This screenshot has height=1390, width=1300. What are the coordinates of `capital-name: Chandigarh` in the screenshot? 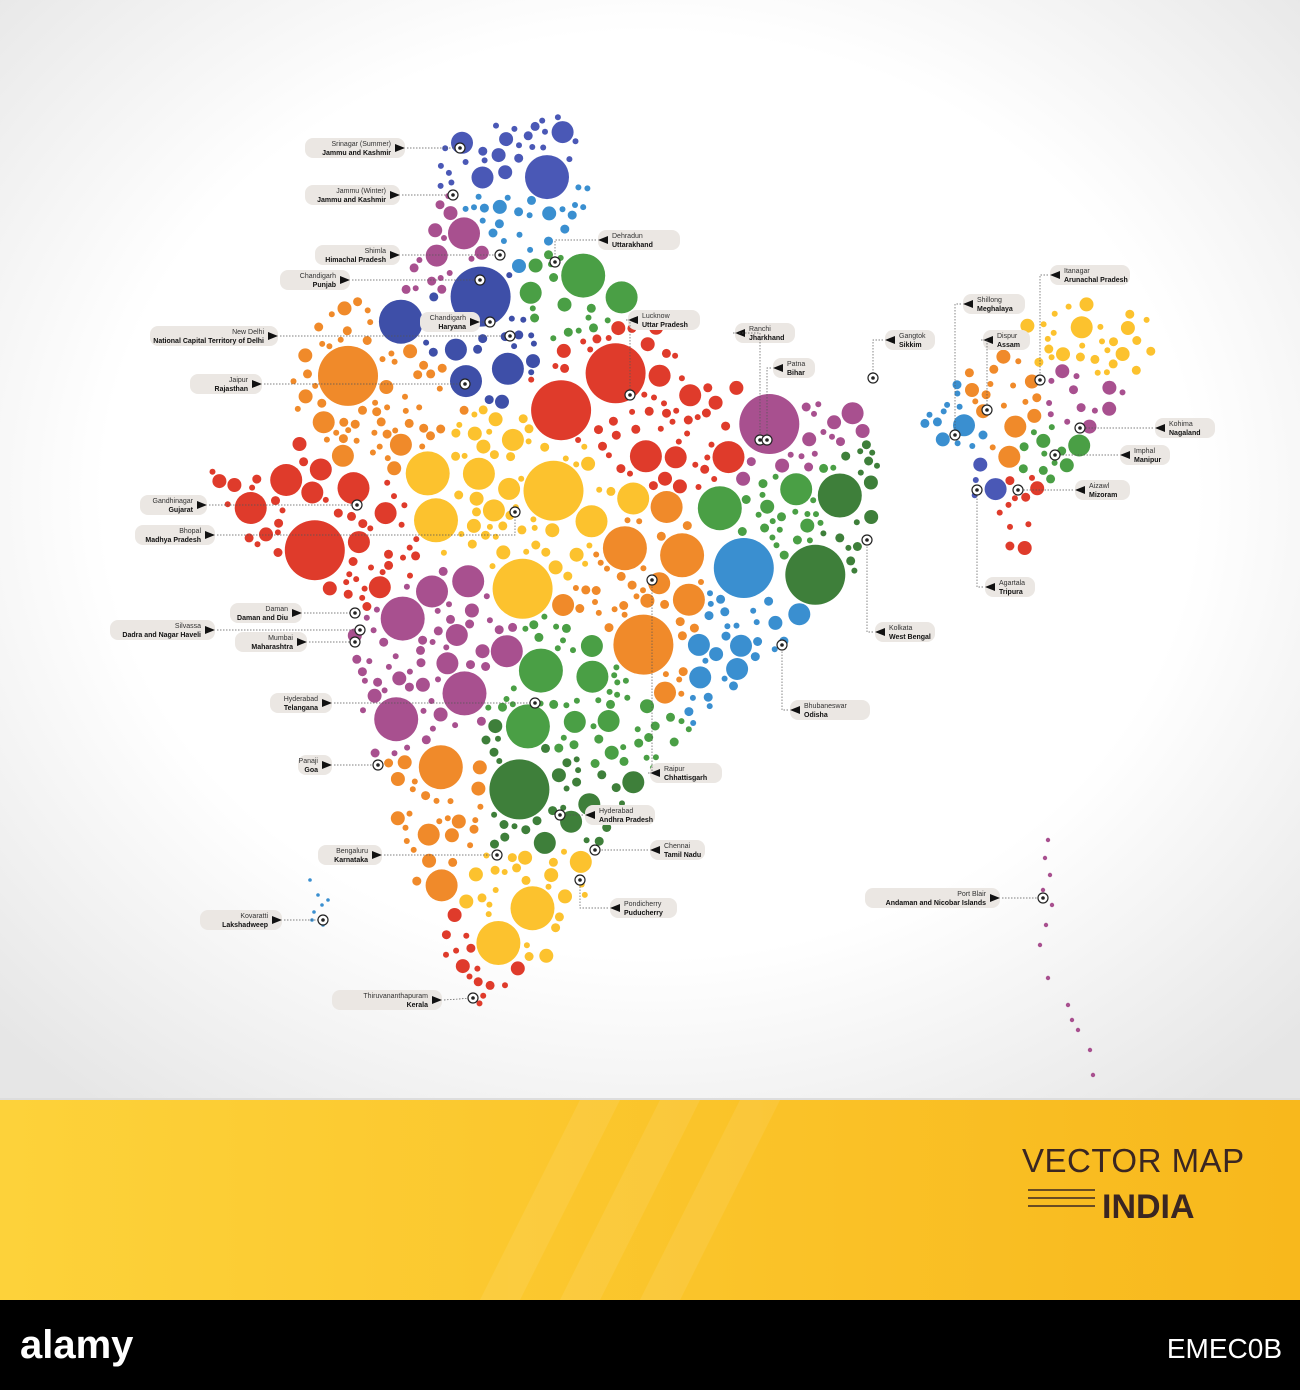 It's located at (448, 318).